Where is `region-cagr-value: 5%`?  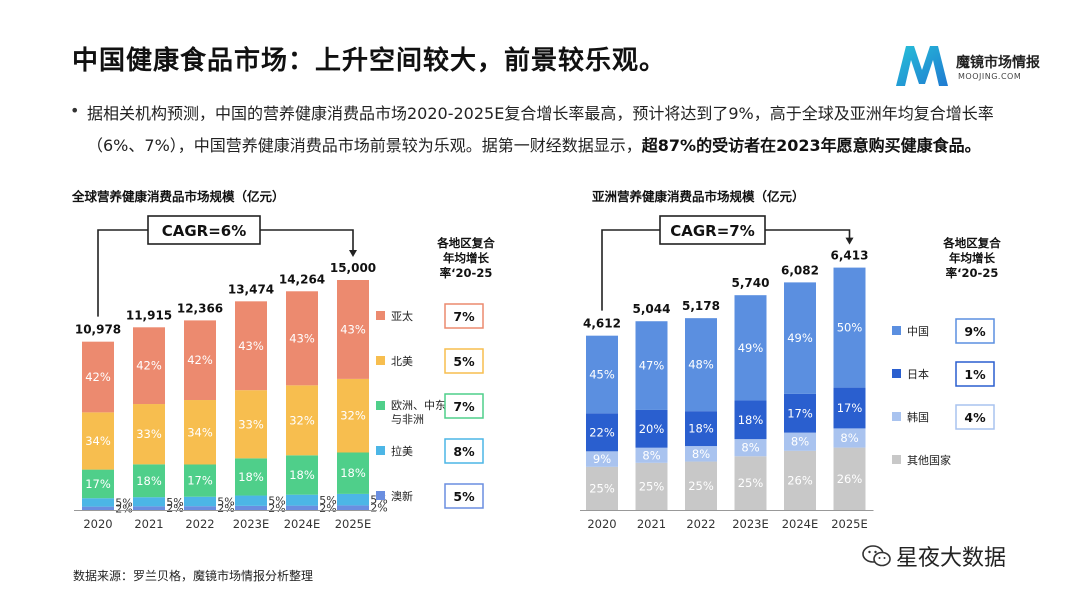
region-cagr-value: 5% is located at coordinates (464, 361).